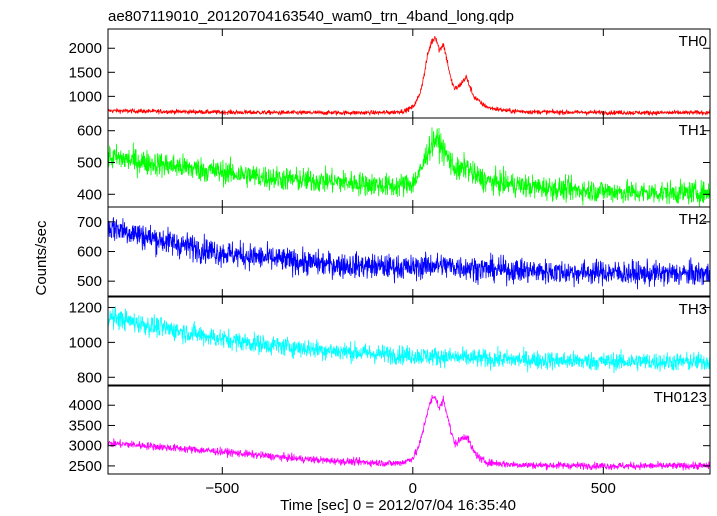  I want to click on series-line-th3, so click(409, 340).